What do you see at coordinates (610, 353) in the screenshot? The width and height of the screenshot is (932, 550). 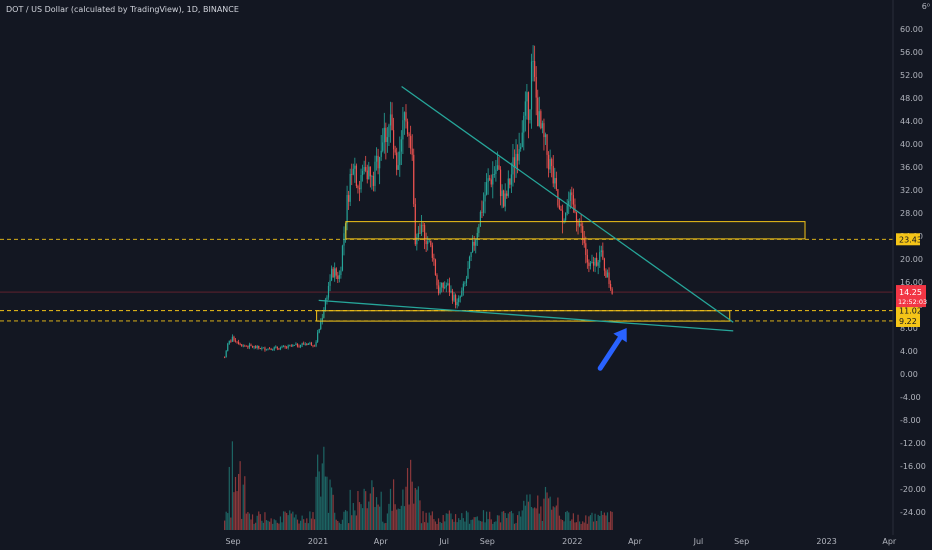 I see `arrow-shaft` at bounding box center [610, 353].